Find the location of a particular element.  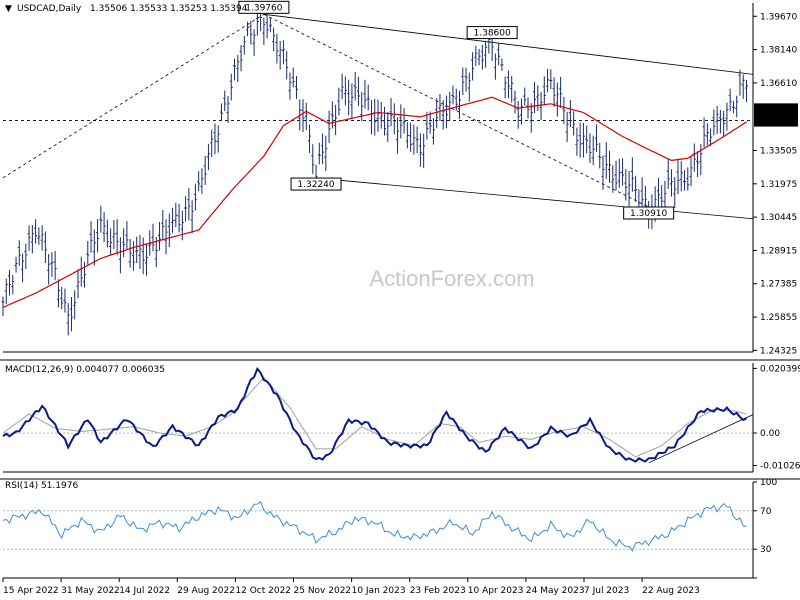

x-tick-label: 10 Jan 2023 is located at coordinates (379, 591).